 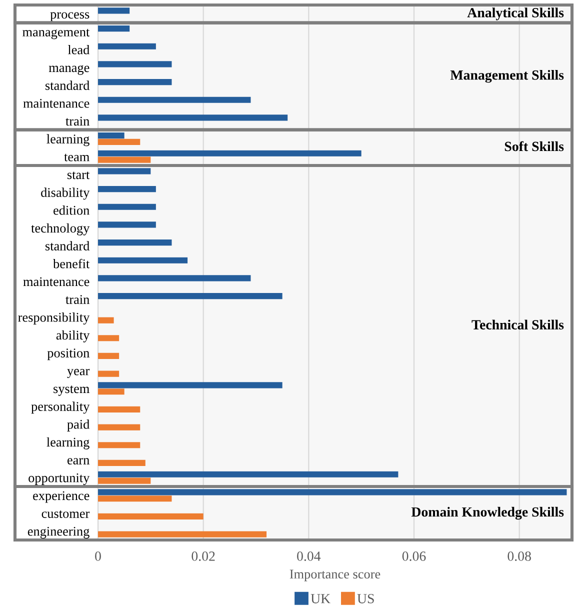 I want to click on band-label: Soft Skills, so click(x=534, y=146).